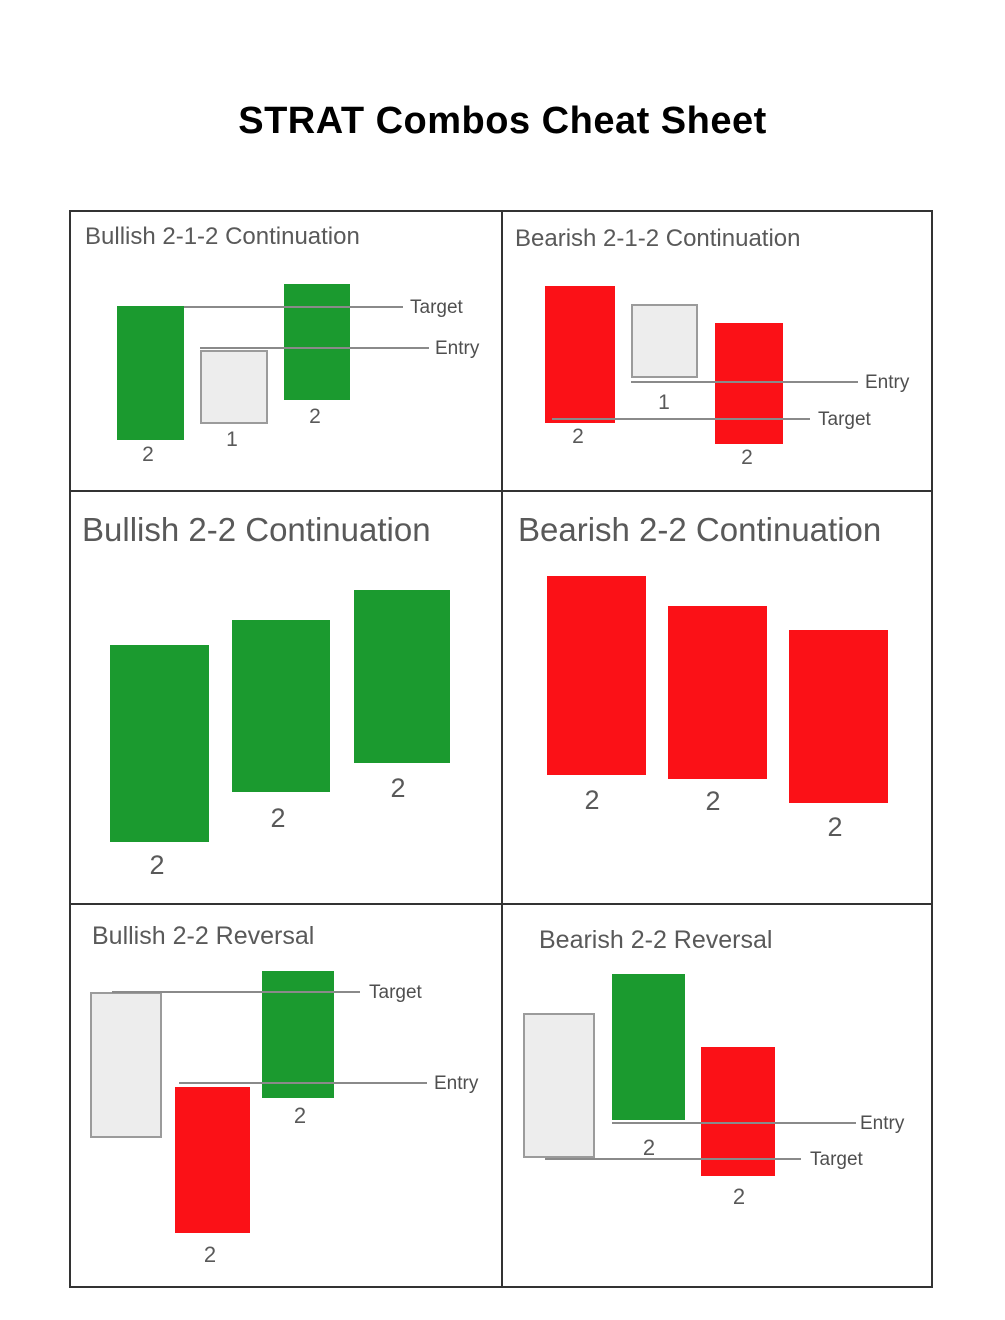 Image resolution: width=1005 pixels, height=1320 pixels. Describe the element at coordinates (256, 529) in the screenshot. I see `panel-title: Bullish 2-2 Continuation` at that location.